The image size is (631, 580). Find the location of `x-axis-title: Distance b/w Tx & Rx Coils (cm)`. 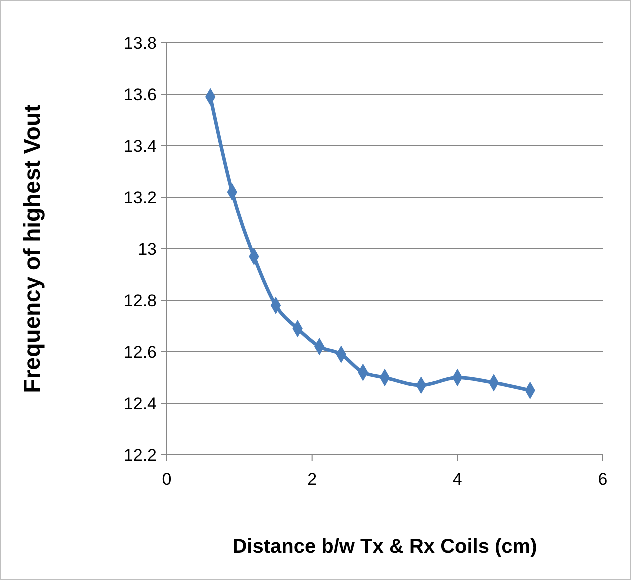

x-axis-title: Distance b/w Tx & Rx Coils (cm) is located at coordinates (385, 547).